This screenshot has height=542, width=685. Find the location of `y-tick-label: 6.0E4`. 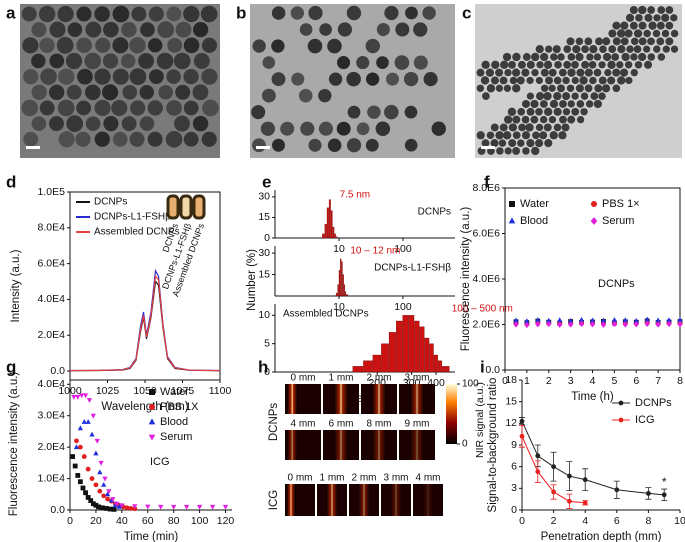

y-tick-label: 6.0E4 is located at coordinates (52, 263).